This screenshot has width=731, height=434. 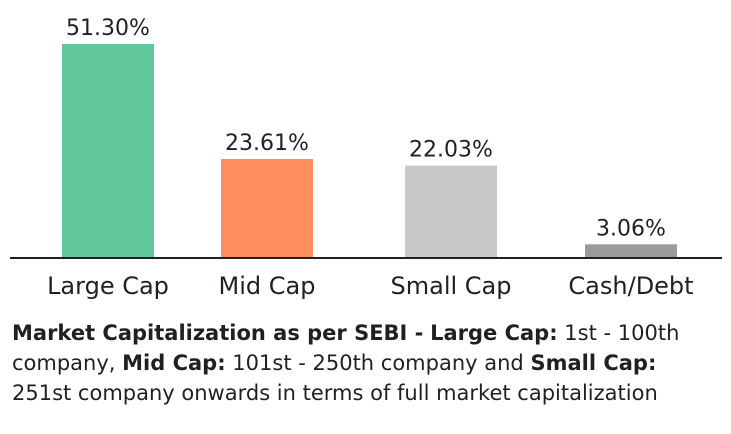 What do you see at coordinates (593, 363) in the screenshot?
I see `footnote-small-label: Small Cap:` at bounding box center [593, 363].